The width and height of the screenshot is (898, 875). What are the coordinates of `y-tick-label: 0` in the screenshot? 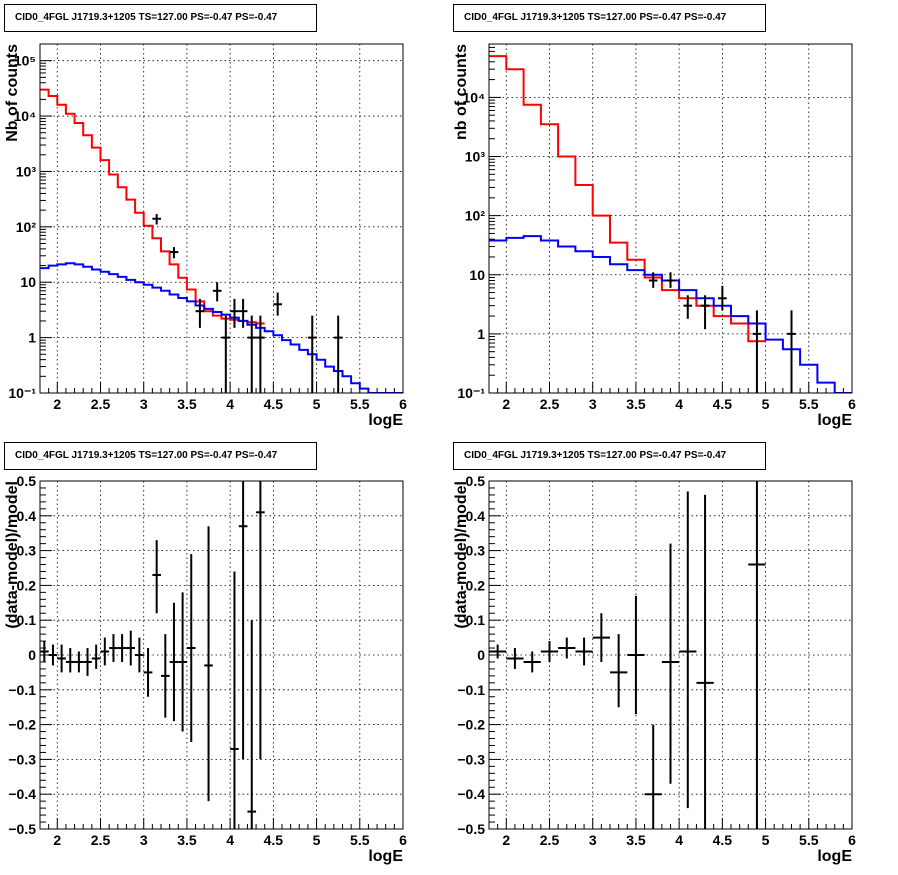 It's located at (32, 655).